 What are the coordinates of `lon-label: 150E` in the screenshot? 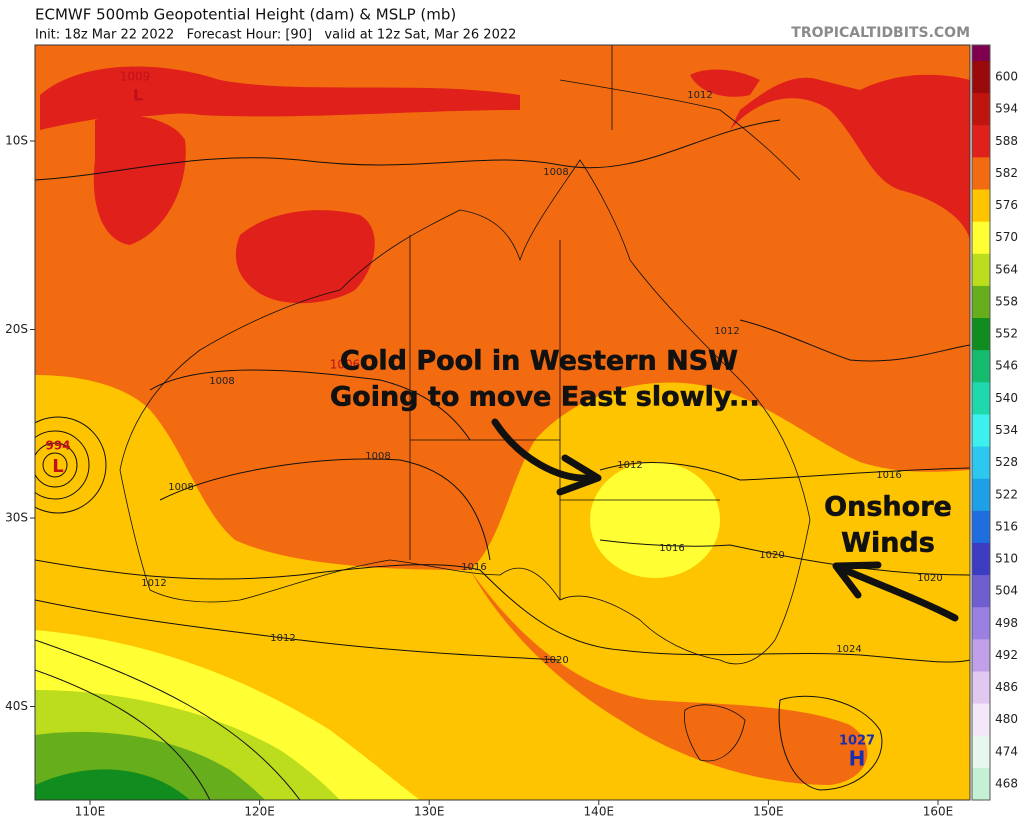 It's located at (768, 812).